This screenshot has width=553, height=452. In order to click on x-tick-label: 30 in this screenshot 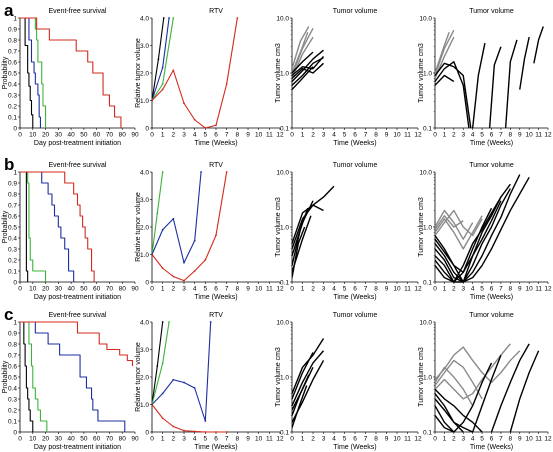, I will do `click(59, 289)`.